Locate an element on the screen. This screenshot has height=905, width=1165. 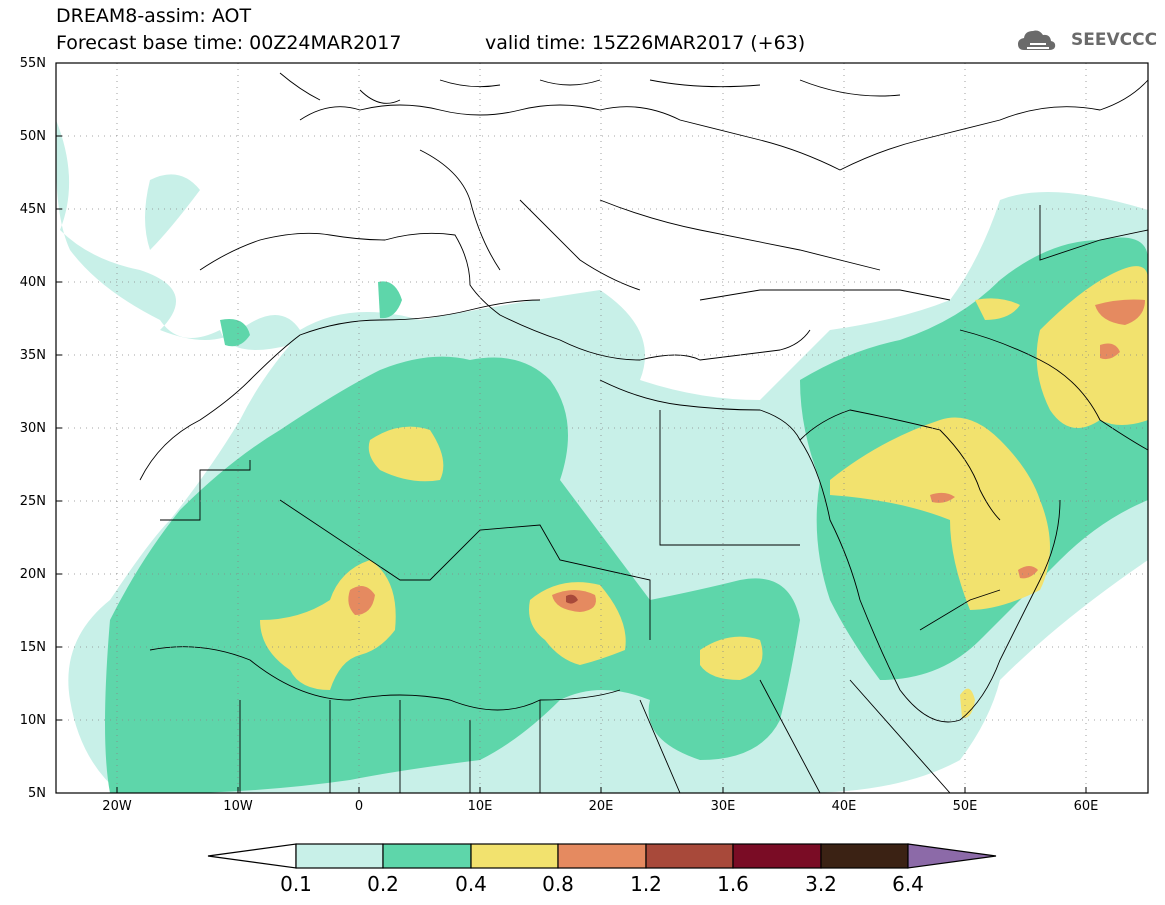
lon-label: 50E is located at coordinates (965, 806).